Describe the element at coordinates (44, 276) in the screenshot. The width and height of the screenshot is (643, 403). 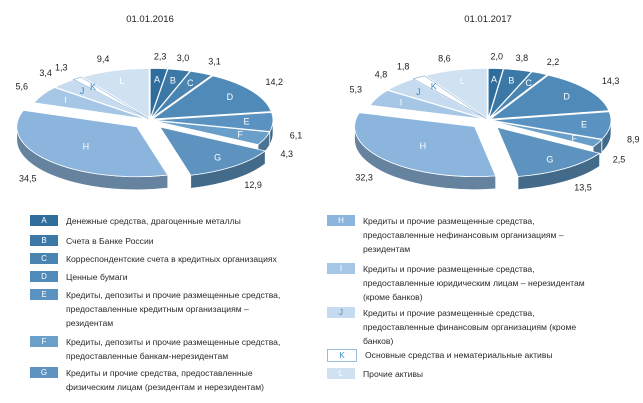
I see `legend-swatch-D: D` at that location.